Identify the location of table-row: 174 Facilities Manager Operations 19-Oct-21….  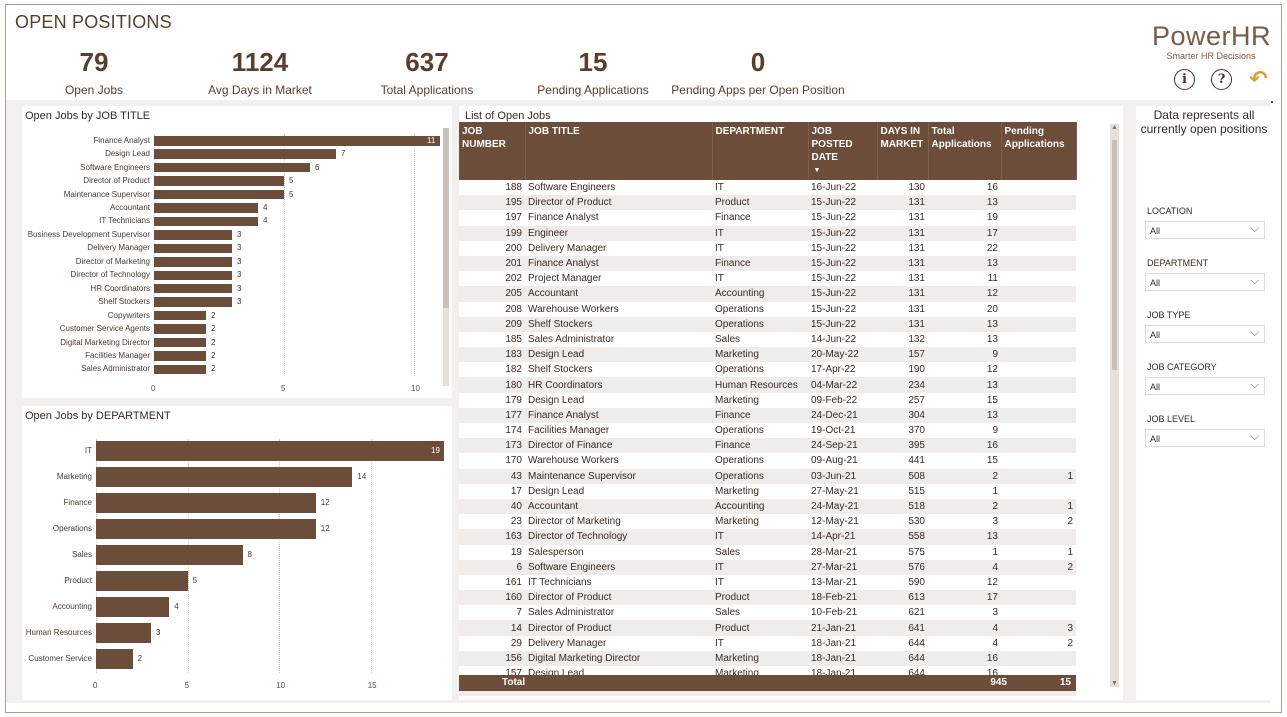
(767, 430).